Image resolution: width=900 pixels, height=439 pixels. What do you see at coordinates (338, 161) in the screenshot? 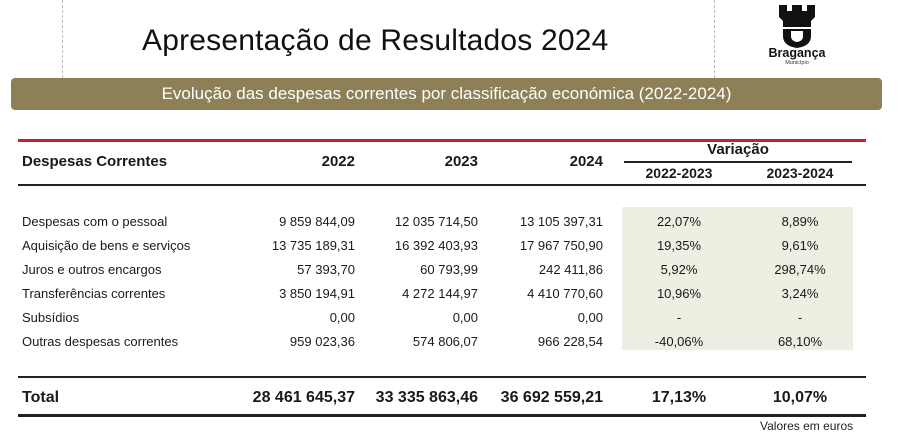
I see `year-header: 2022` at bounding box center [338, 161].